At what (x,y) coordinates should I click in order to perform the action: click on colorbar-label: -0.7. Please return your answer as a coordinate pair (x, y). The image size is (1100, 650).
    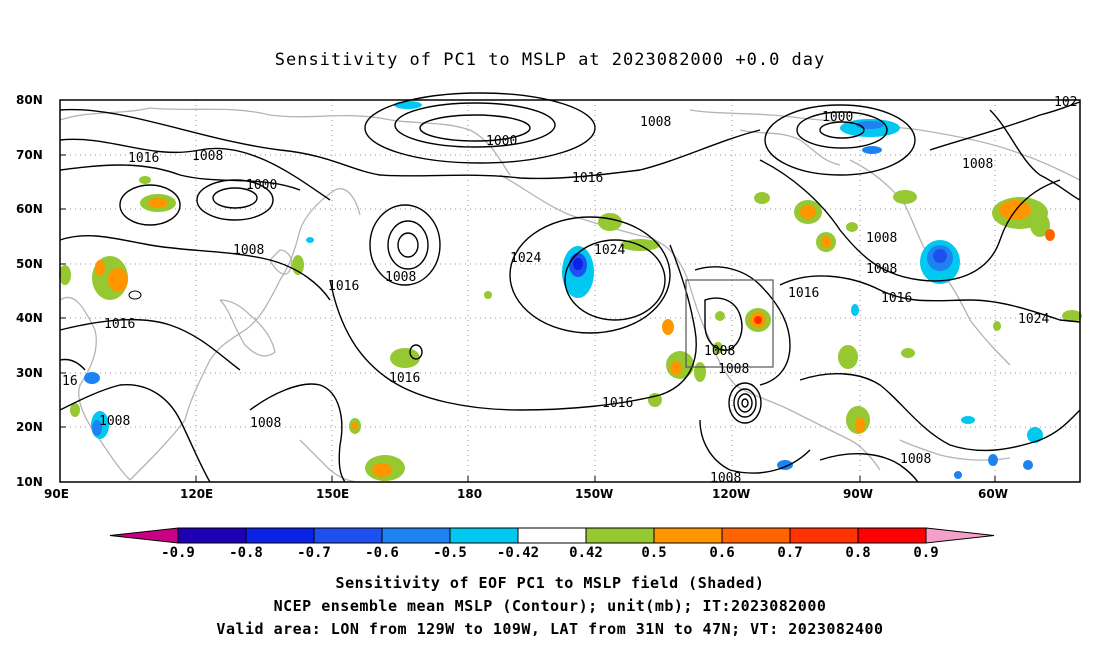
    Looking at the image, I should click on (314, 553).